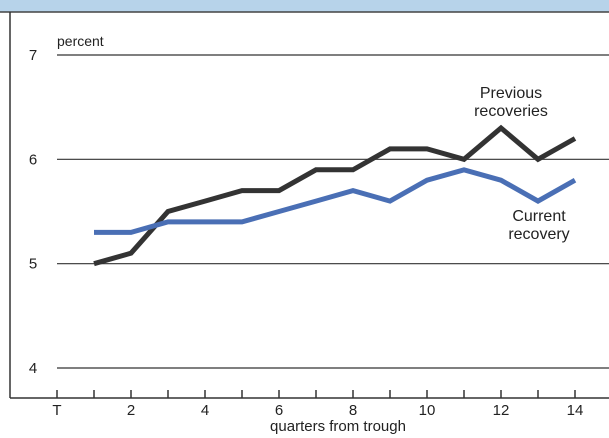 The image size is (609, 438). What do you see at coordinates (575, 410) in the screenshot?
I see `x-tick-label: 14` at bounding box center [575, 410].